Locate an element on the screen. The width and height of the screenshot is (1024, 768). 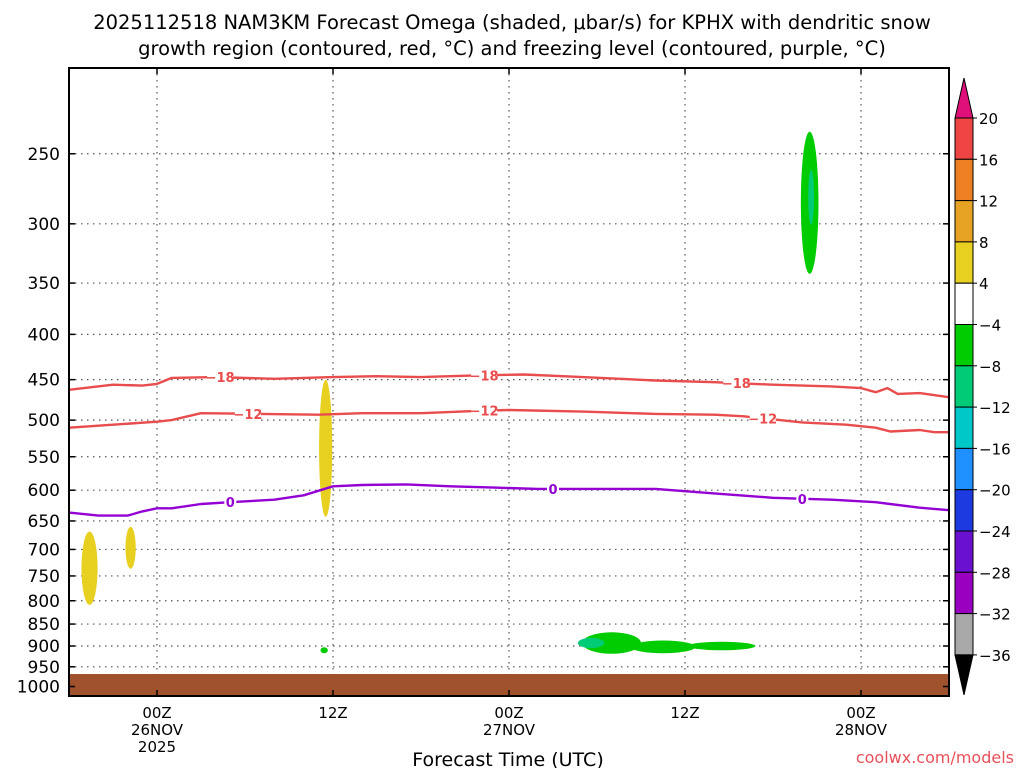
colorbar-label: −36 is located at coordinates (995, 656).